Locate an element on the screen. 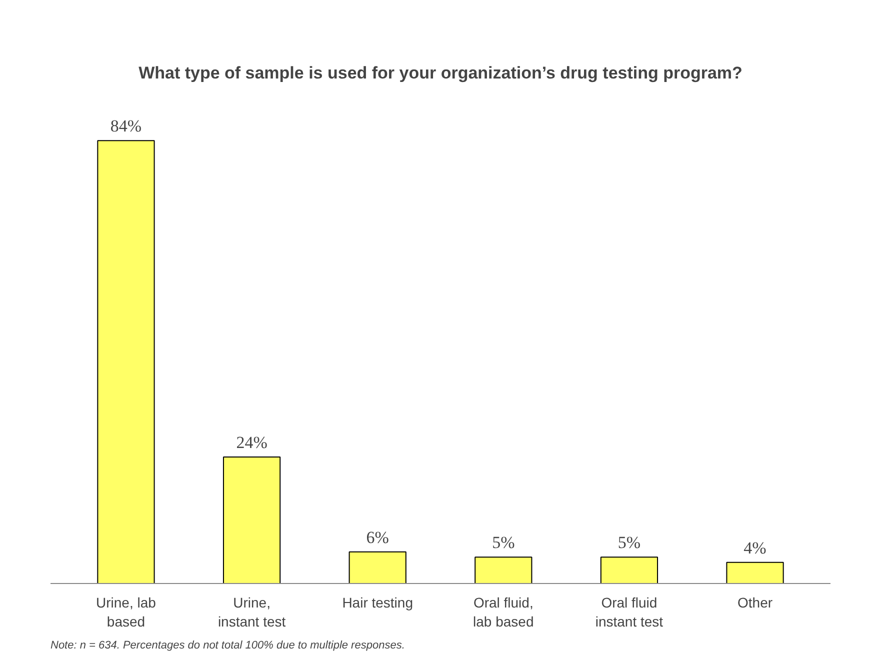 The image size is (878, 664). x-tick-label: Urine, instant test is located at coordinates (252, 612).